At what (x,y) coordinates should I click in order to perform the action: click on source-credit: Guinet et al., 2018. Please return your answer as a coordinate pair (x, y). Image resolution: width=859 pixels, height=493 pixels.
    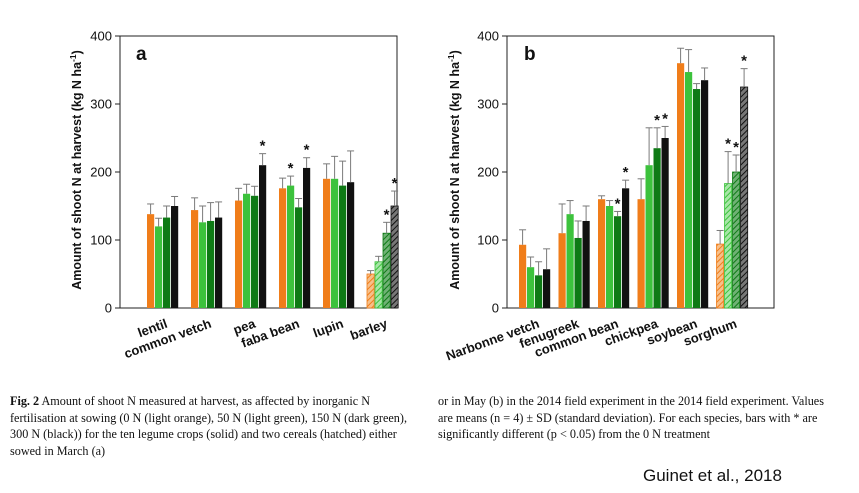
    Looking at the image, I should click on (712, 475).